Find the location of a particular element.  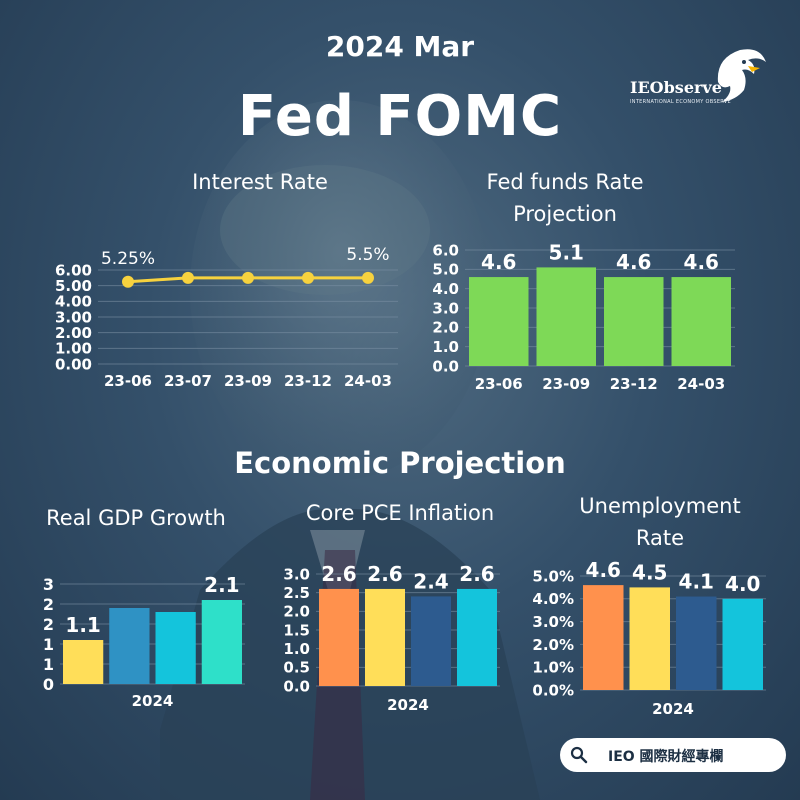

y-tick-label: 0.00 is located at coordinates (73, 364).